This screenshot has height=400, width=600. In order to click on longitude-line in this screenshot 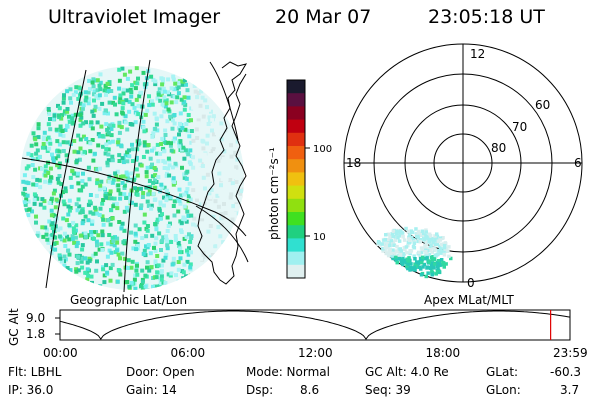, I will do `click(224, 101)`.